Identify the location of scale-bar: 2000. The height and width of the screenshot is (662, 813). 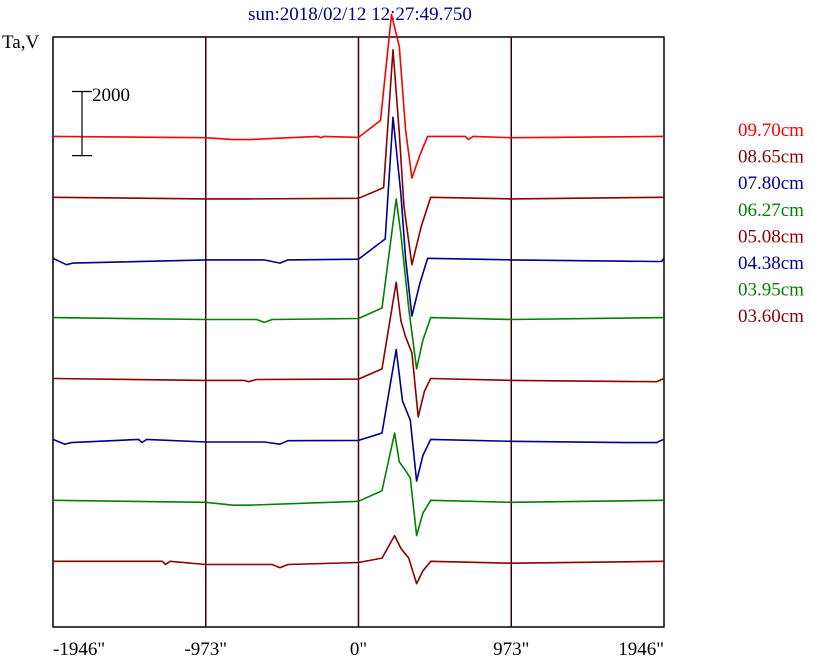
(101, 121).